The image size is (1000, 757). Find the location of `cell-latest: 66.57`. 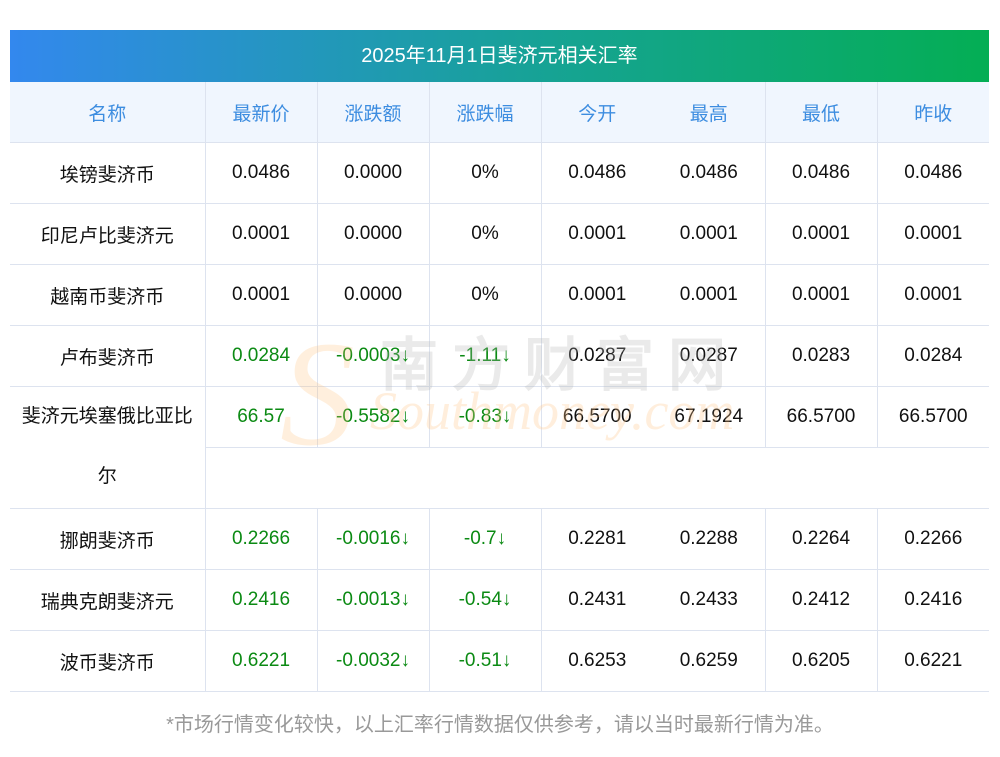

cell-latest: 66.57 is located at coordinates (260, 417).